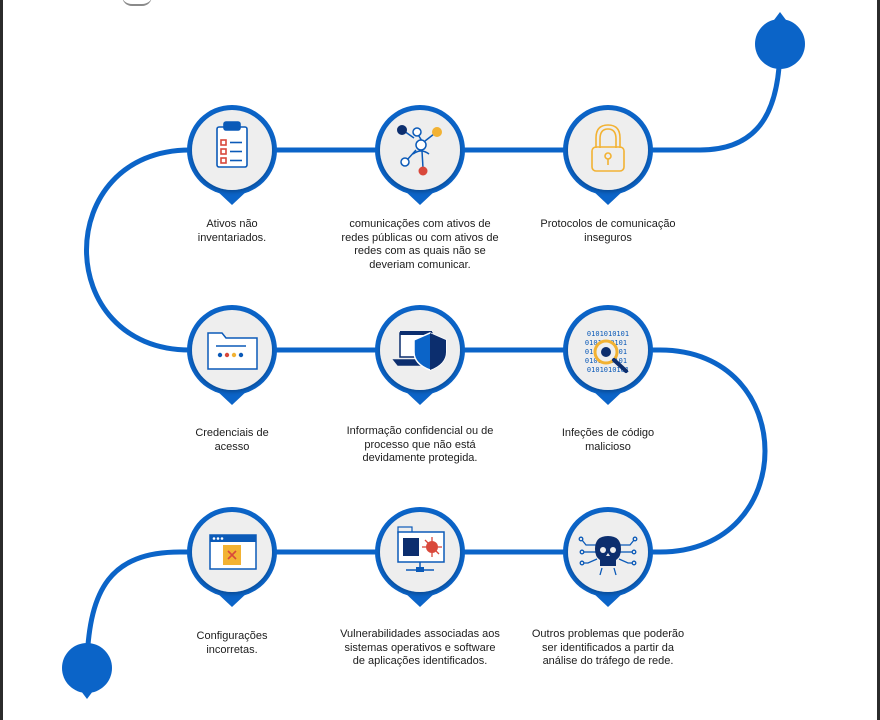 Image resolution: width=880 pixels, height=720 pixels. I want to click on top-fragment, so click(137, 3).